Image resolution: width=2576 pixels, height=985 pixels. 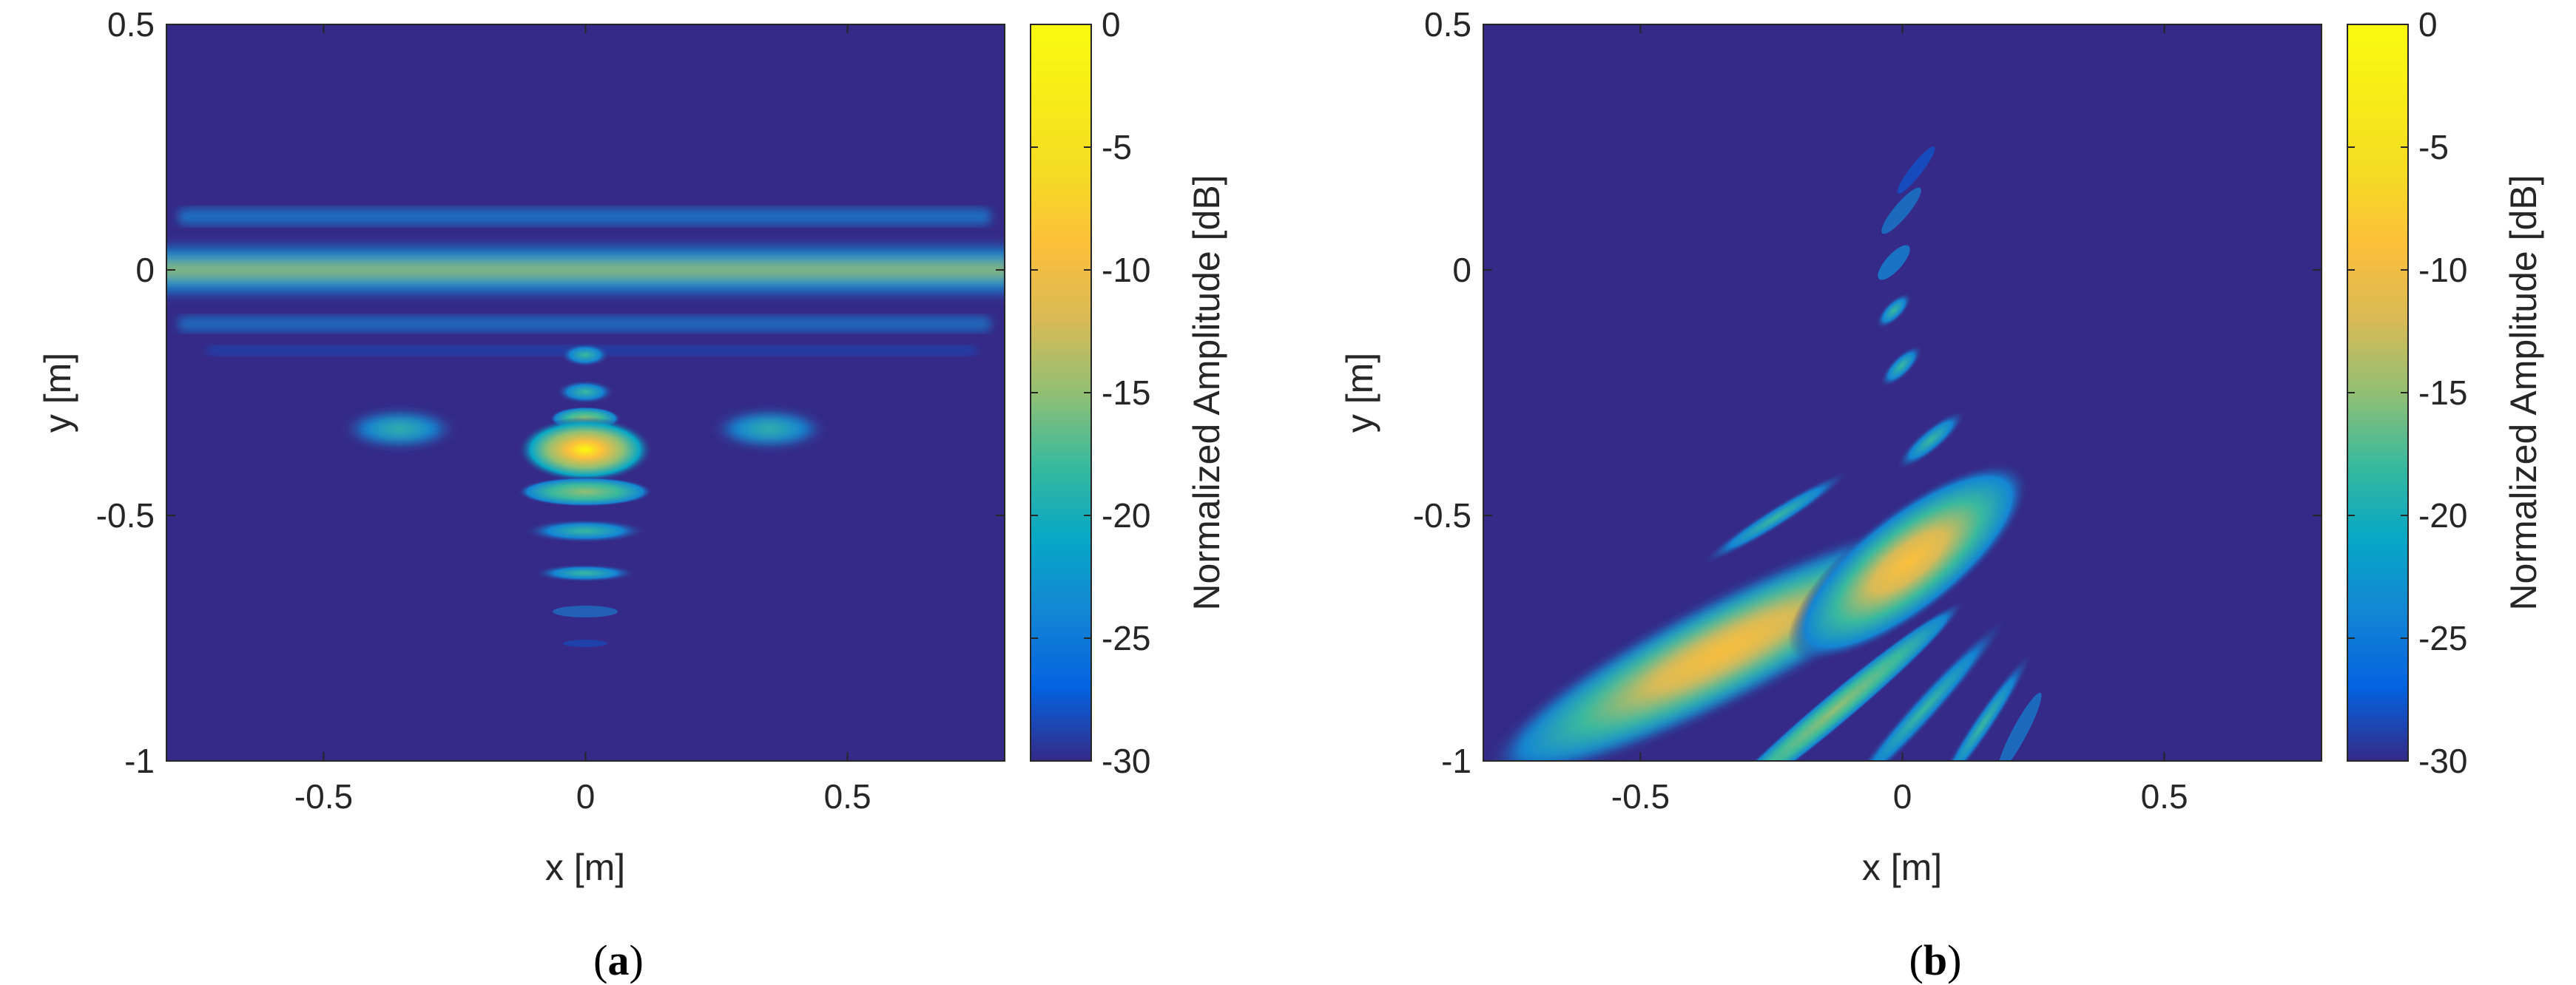 I want to click on caption-b: (b), so click(x=1935, y=960).